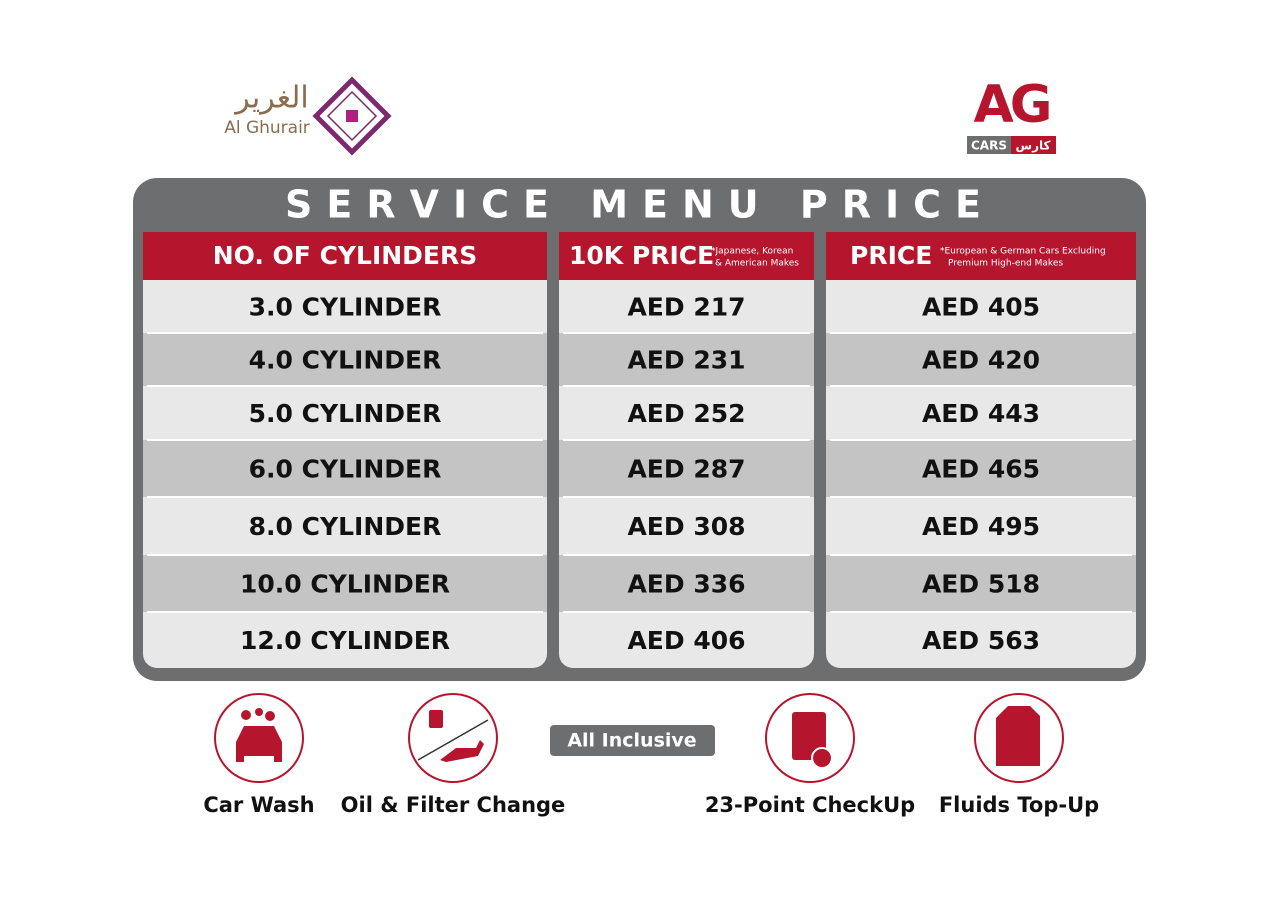 Image resolution: width=1280 pixels, height=905 pixels. I want to click on service-label: Fluids Top-Up, so click(1019, 805).